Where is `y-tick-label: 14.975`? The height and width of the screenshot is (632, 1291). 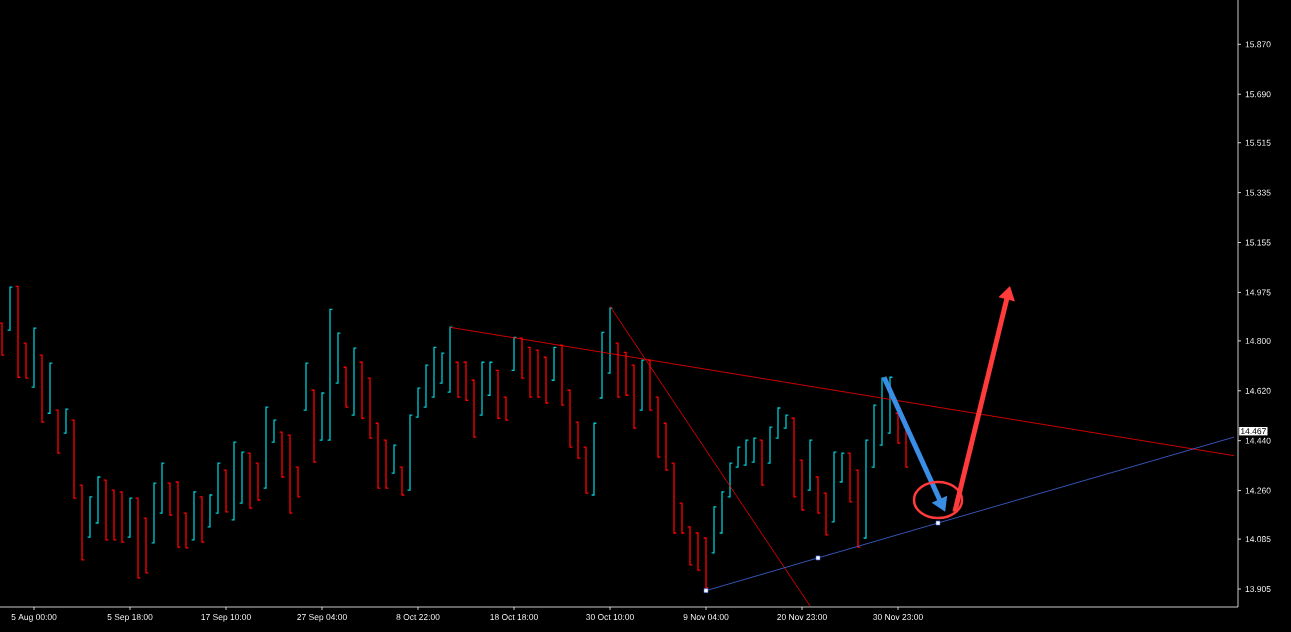 y-tick-label: 14.975 is located at coordinates (1258, 292).